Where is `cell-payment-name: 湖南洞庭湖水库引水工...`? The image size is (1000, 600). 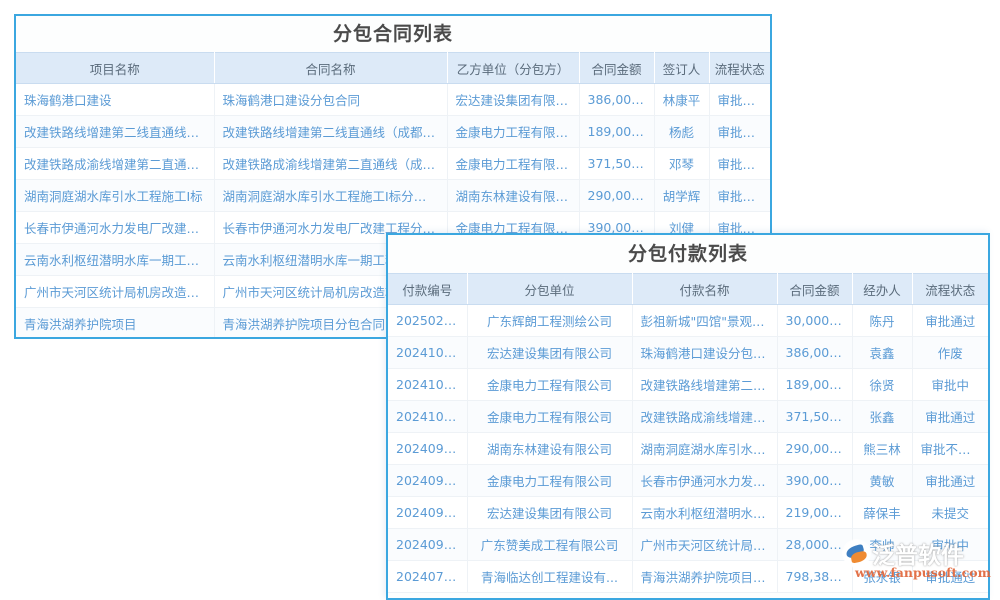 cell-payment-name: 湖南洞庭湖水库引水工... is located at coordinates (705, 448).